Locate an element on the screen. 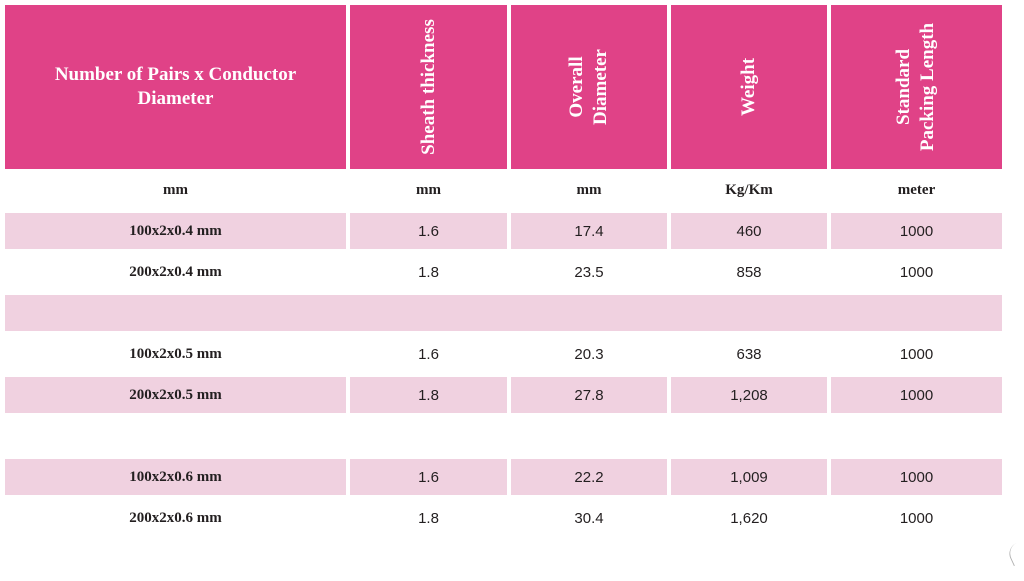  header-sheath-thickness: Sheath thickness is located at coordinates (428, 87).